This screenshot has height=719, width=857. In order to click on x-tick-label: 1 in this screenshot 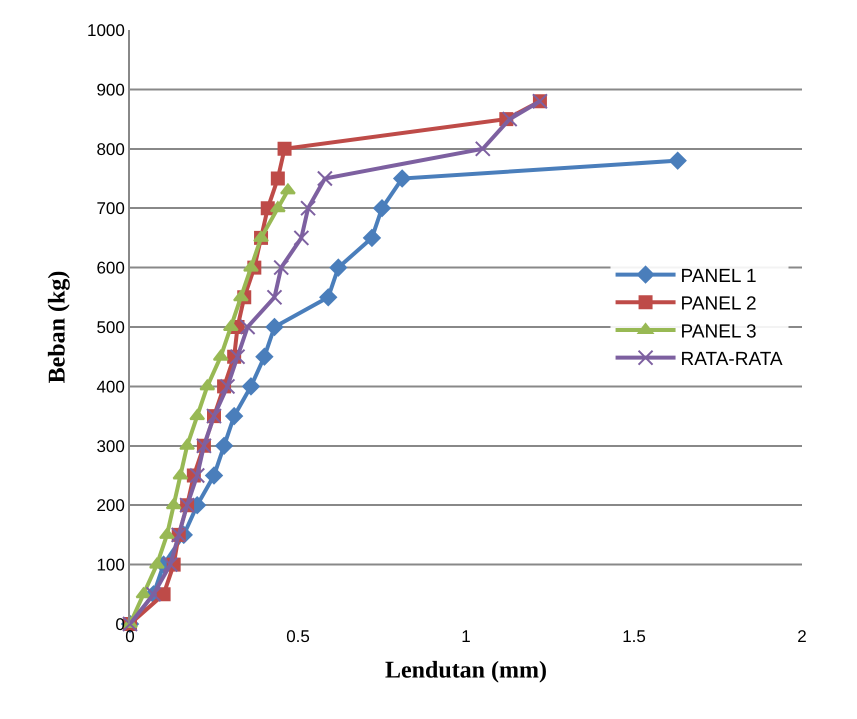, I will do `click(466, 636)`.